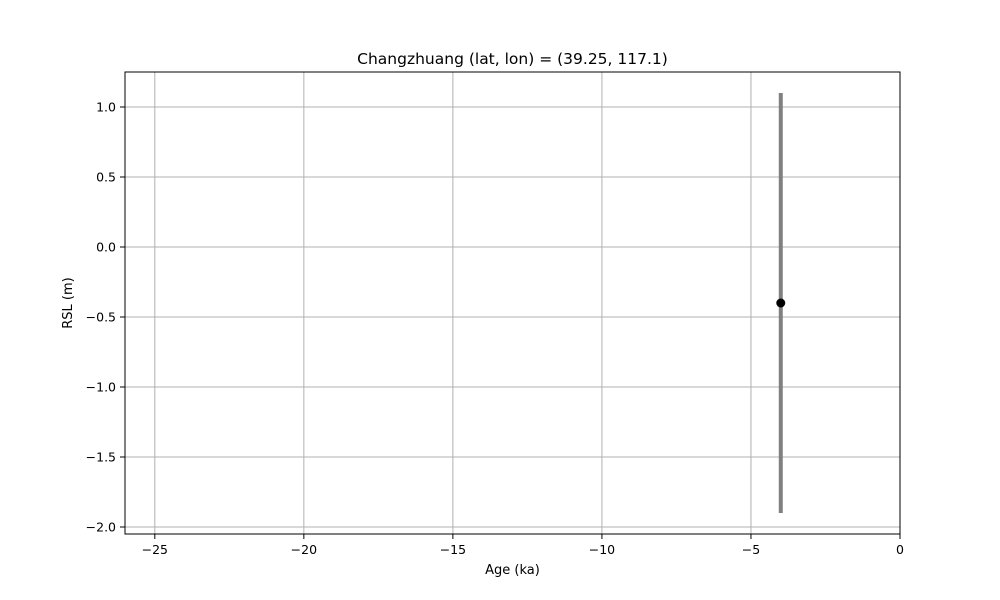 Image resolution: width=1000 pixels, height=600 pixels. Describe the element at coordinates (101, 527) in the screenshot. I see `y-tick-label: −2.0` at that location.